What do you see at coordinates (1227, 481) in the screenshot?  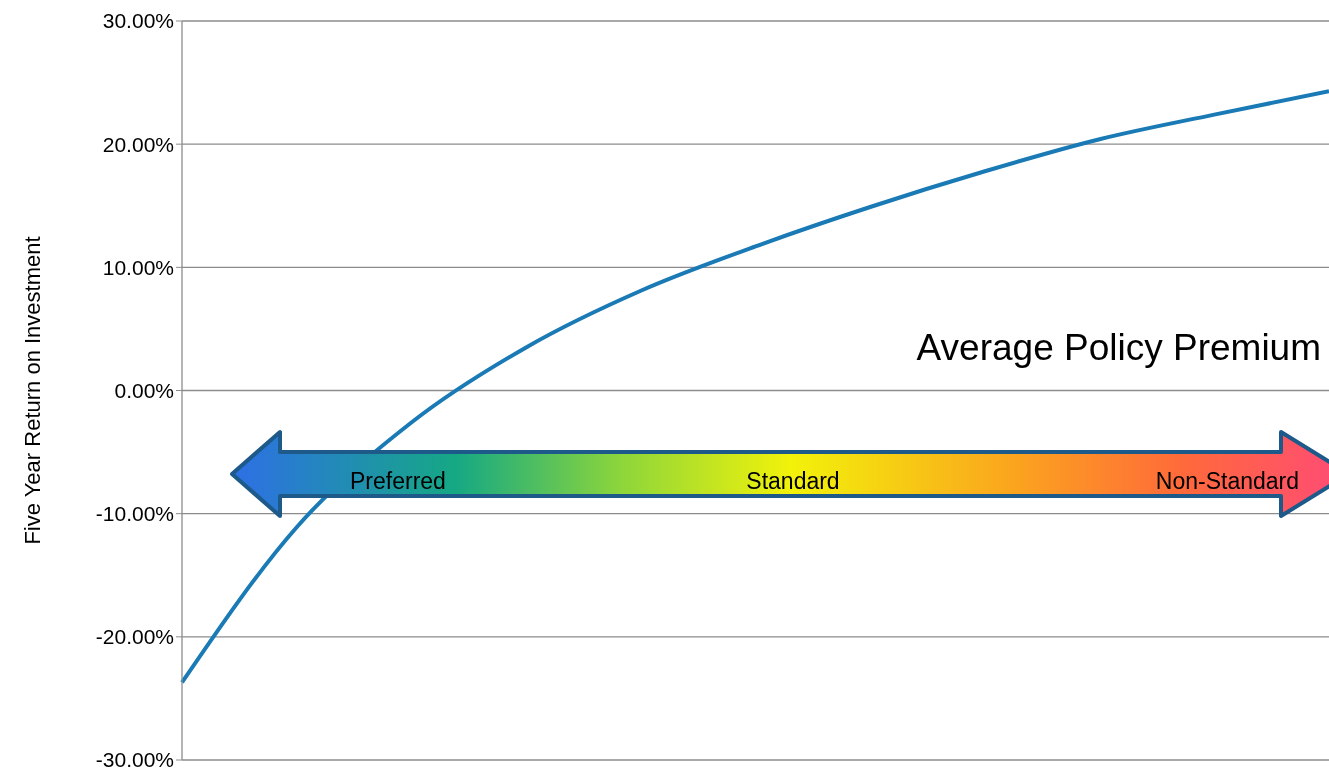 I see `annotation: Non-Standard` at bounding box center [1227, 481].